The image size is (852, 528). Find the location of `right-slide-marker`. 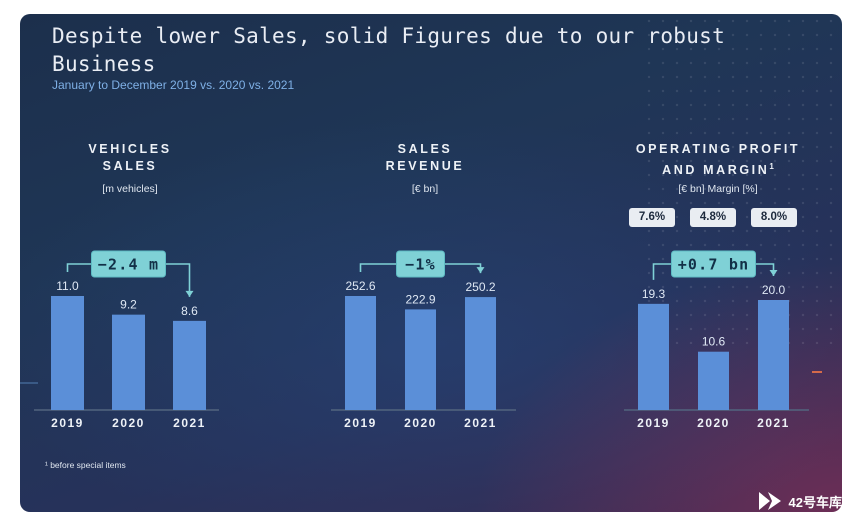

right-slide-marker is located at coordinates (817, 372).